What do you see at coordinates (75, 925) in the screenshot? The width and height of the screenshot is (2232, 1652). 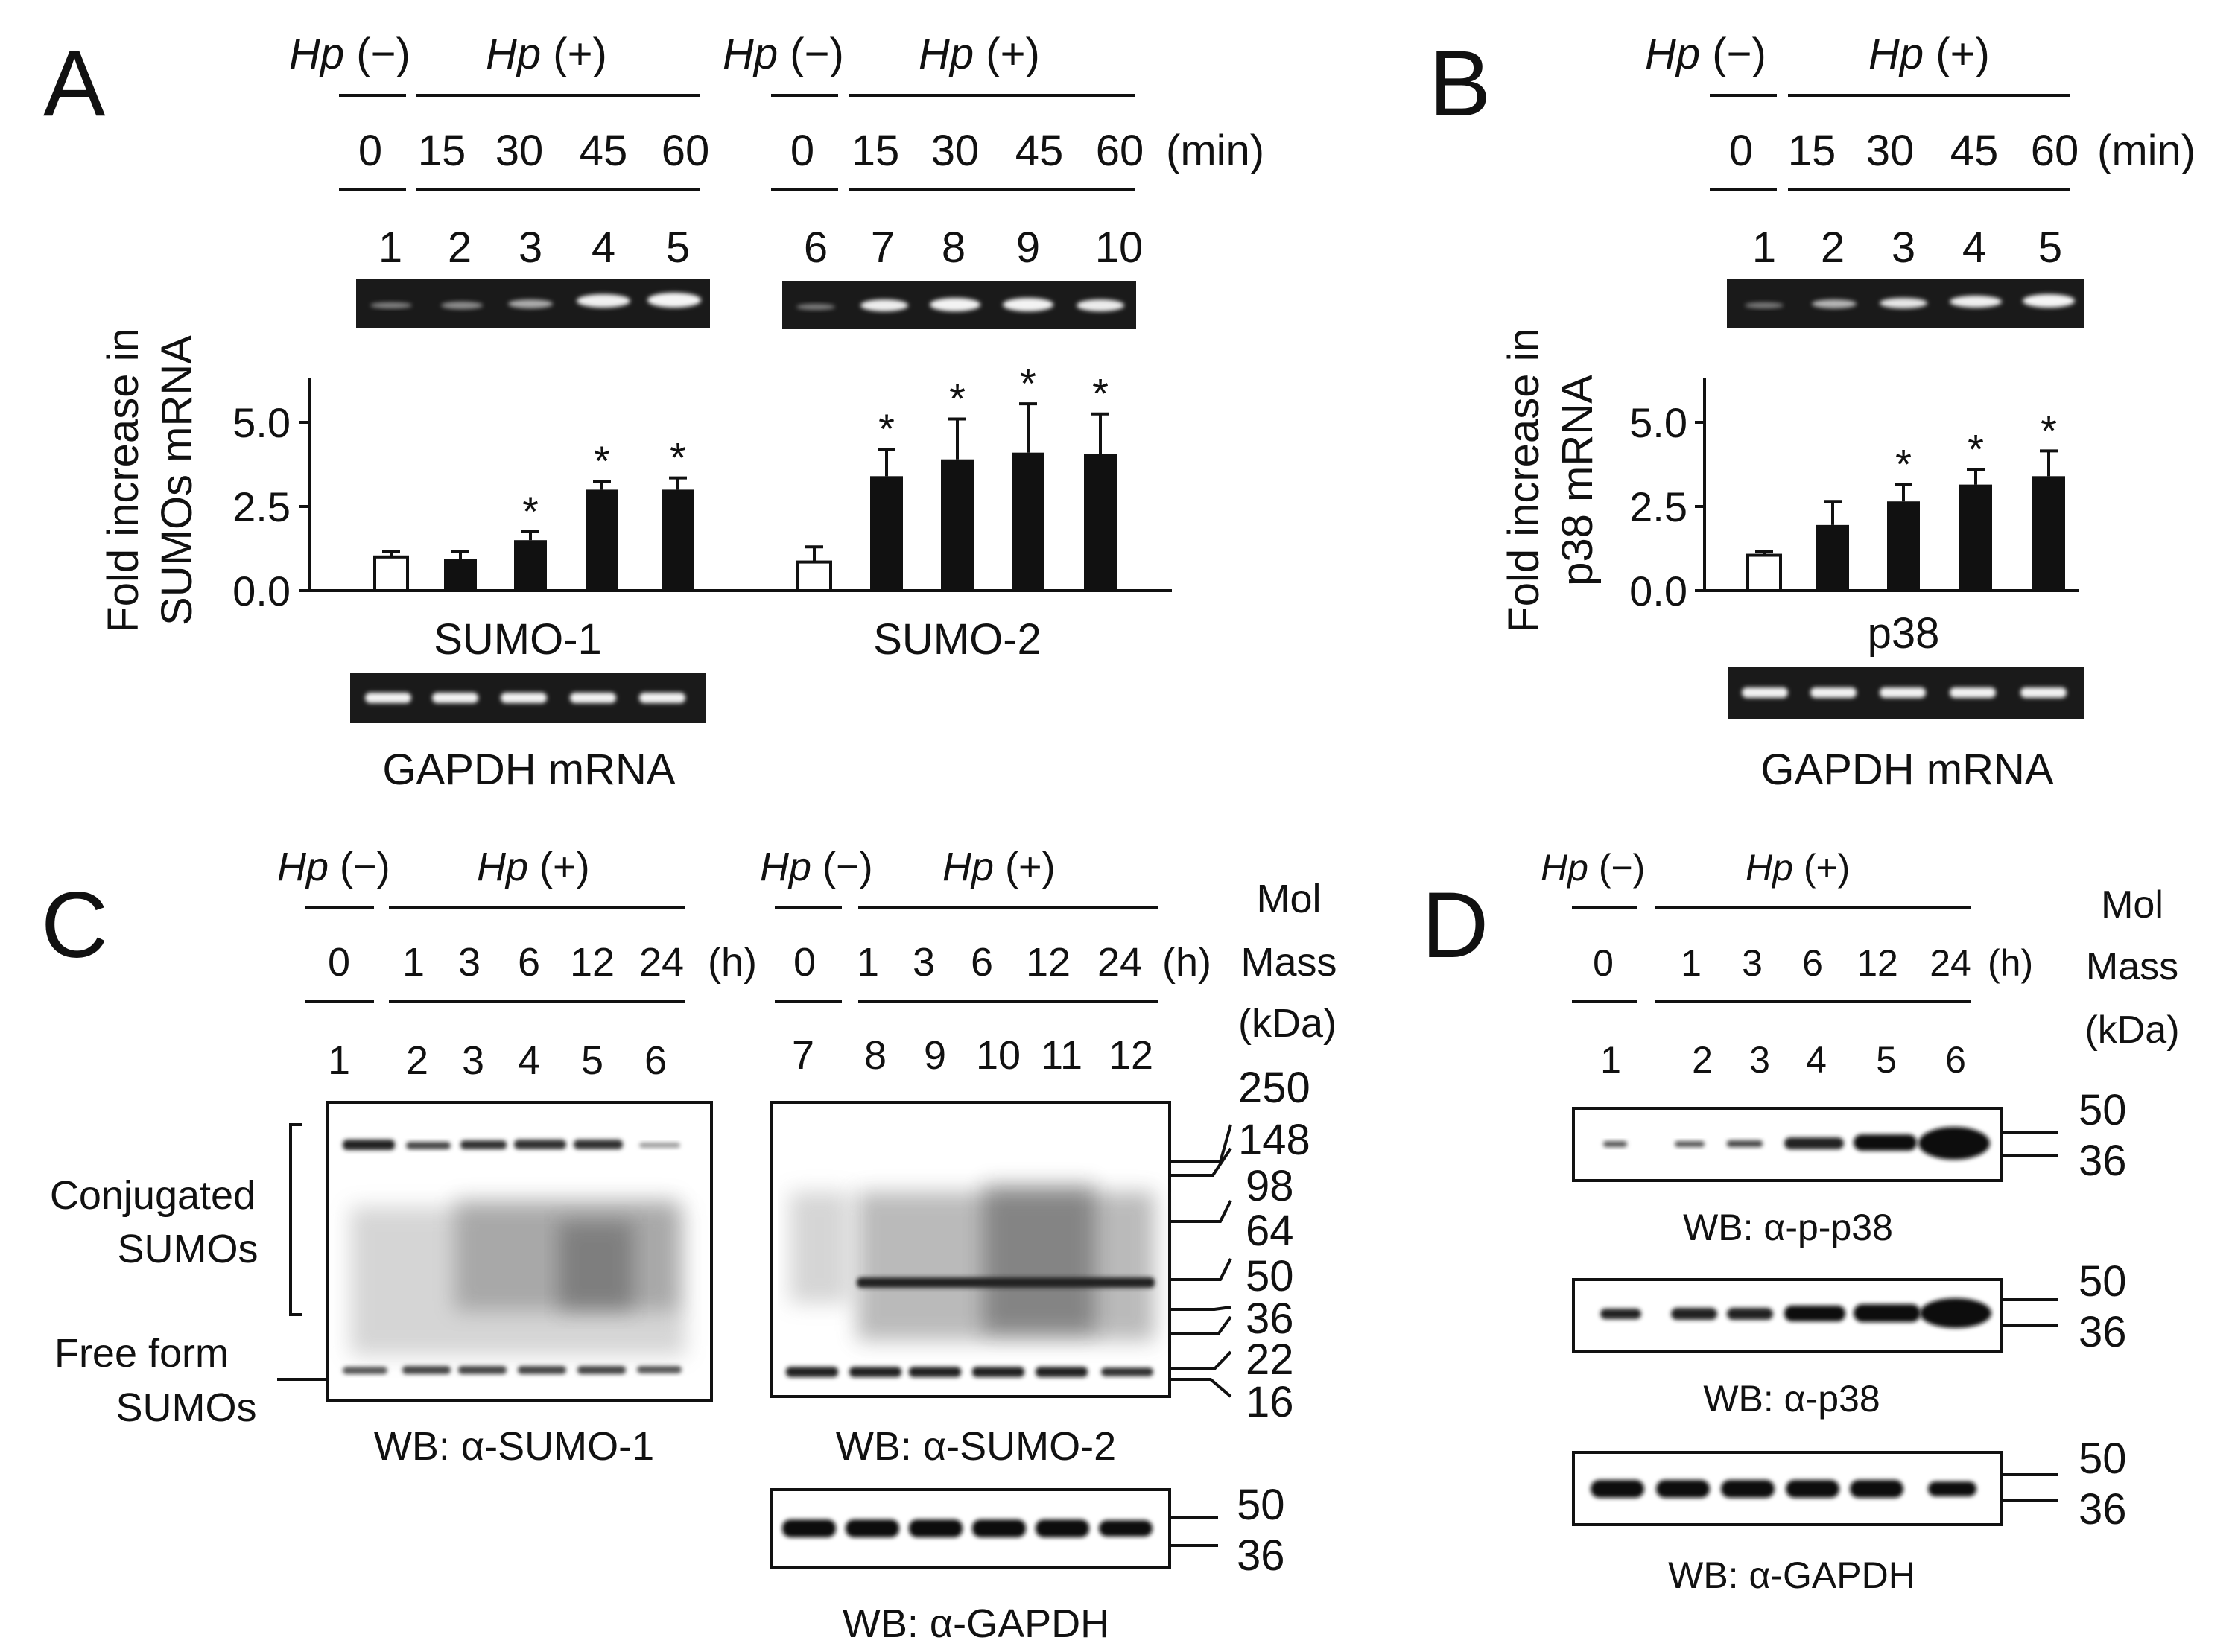 I see `panel-label-c: C` at bounding box center [75, 925].